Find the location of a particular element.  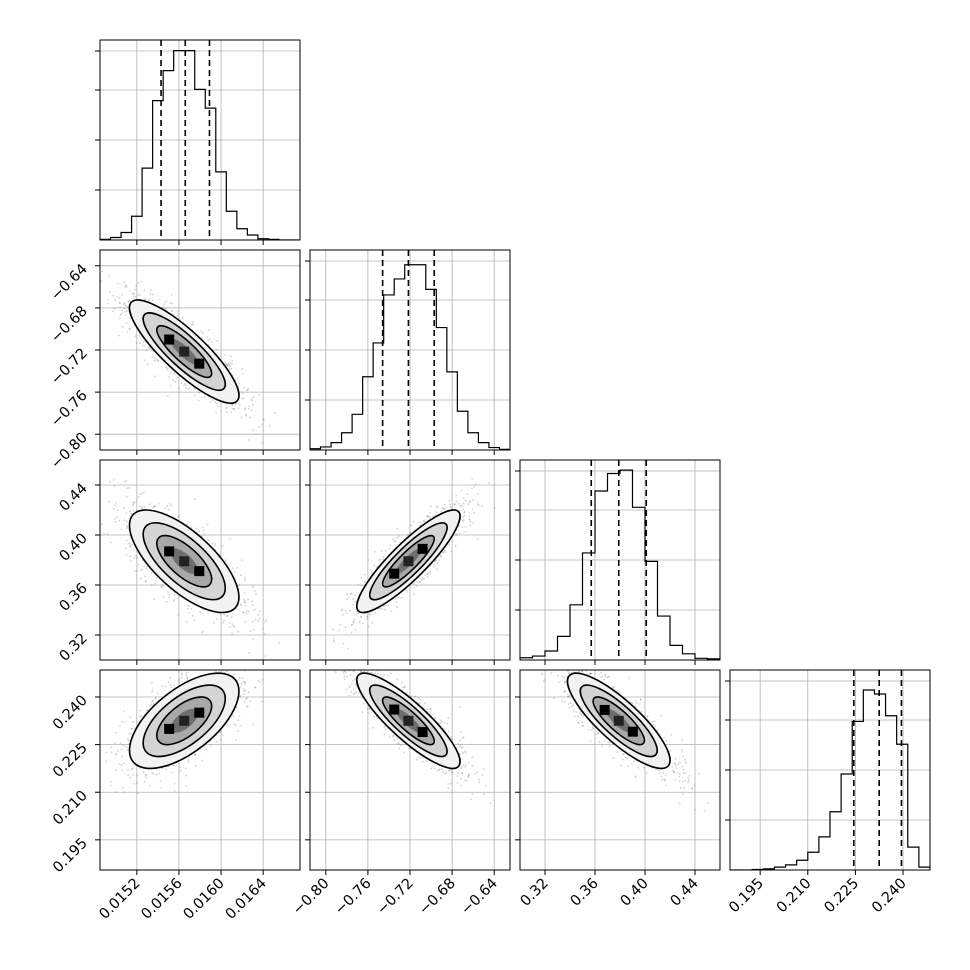

panel-3-1-frame is located at coordinates (200, 560).